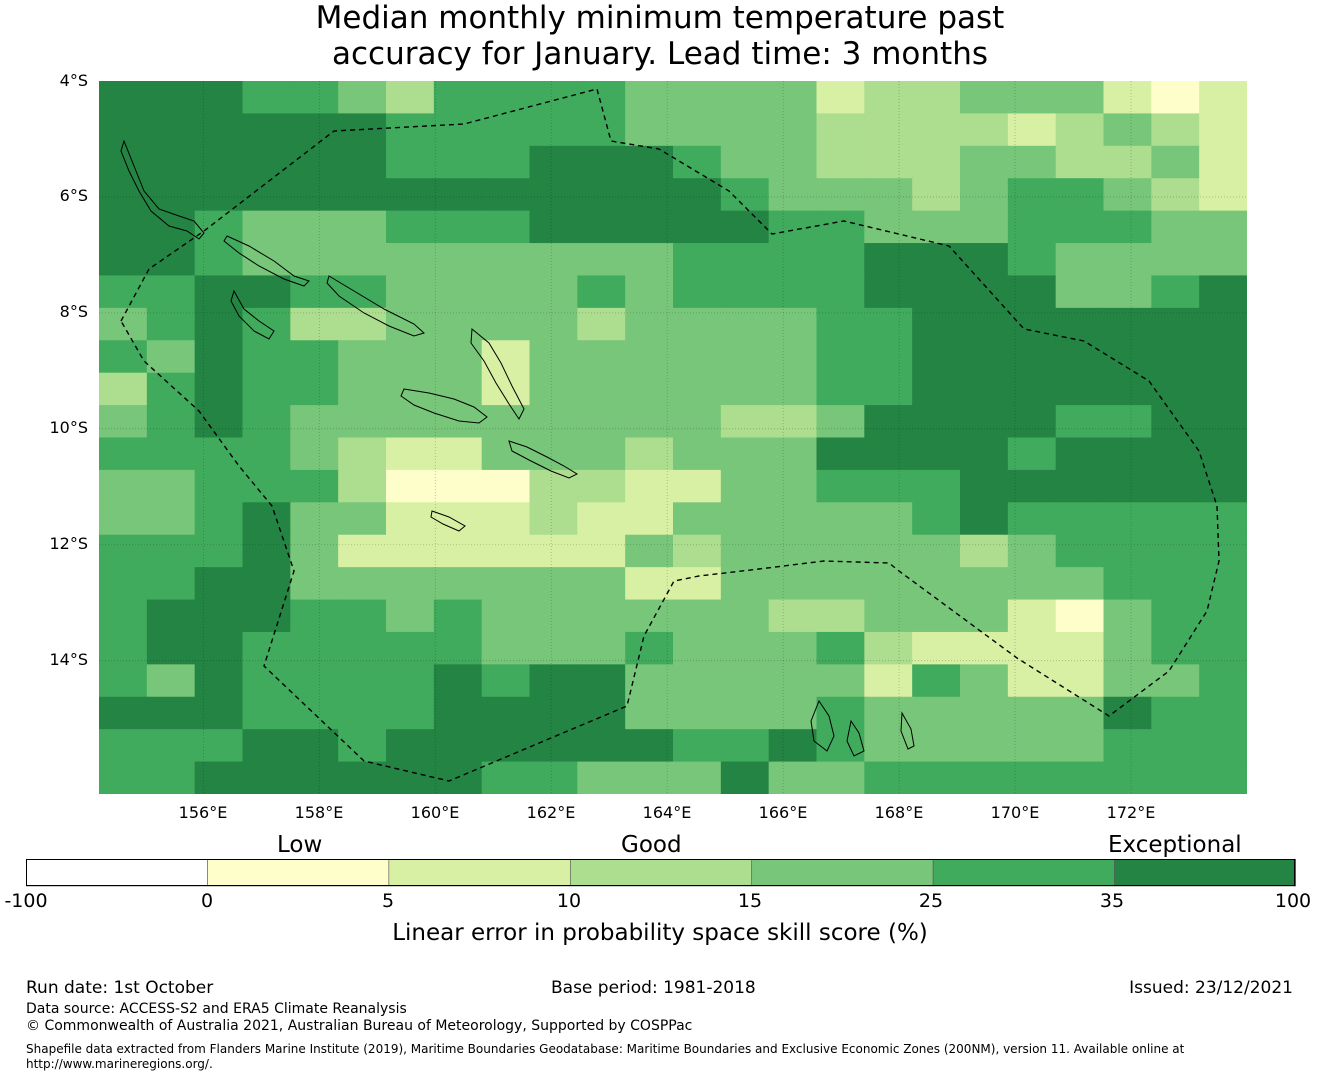  Describe the element at coordinates (651, 845) in the screenshot. I see `colorbar-word-good: Good` at that location.